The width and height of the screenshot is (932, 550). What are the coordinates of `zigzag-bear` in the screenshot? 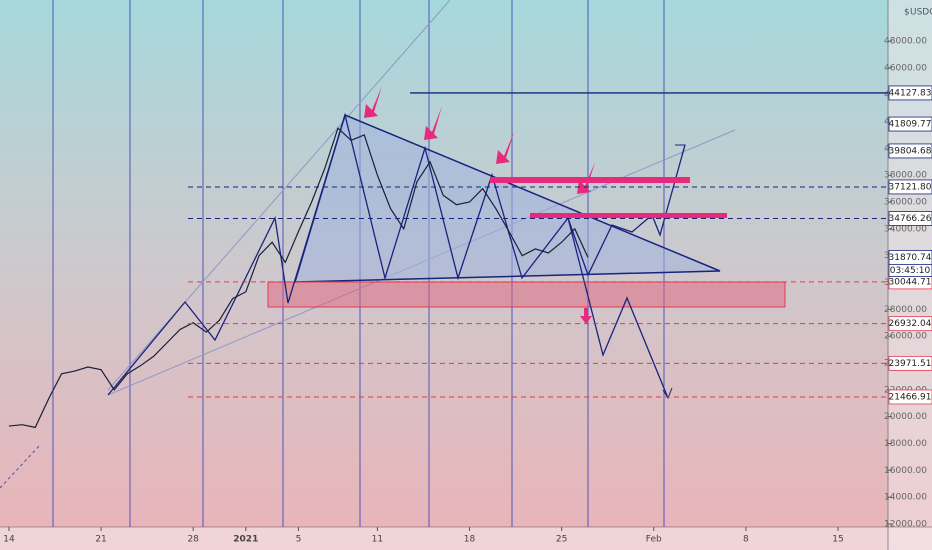 It's located at (618, 308).